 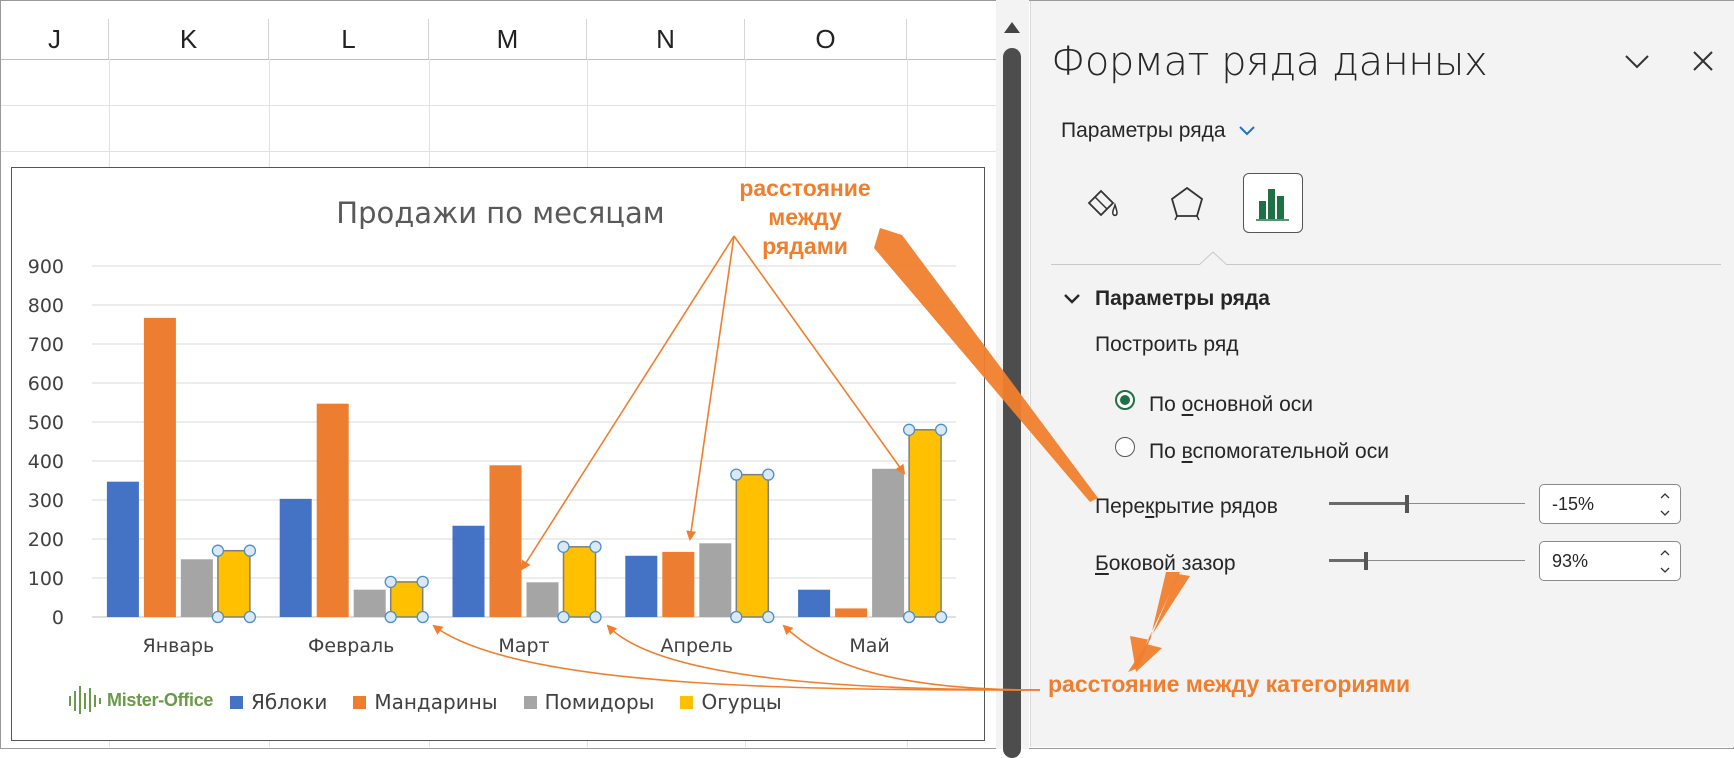 What do you see at coordinates (46, 423) in the screenshot?
I see `y-tick-label: 500` at bounding box center [46, 423].